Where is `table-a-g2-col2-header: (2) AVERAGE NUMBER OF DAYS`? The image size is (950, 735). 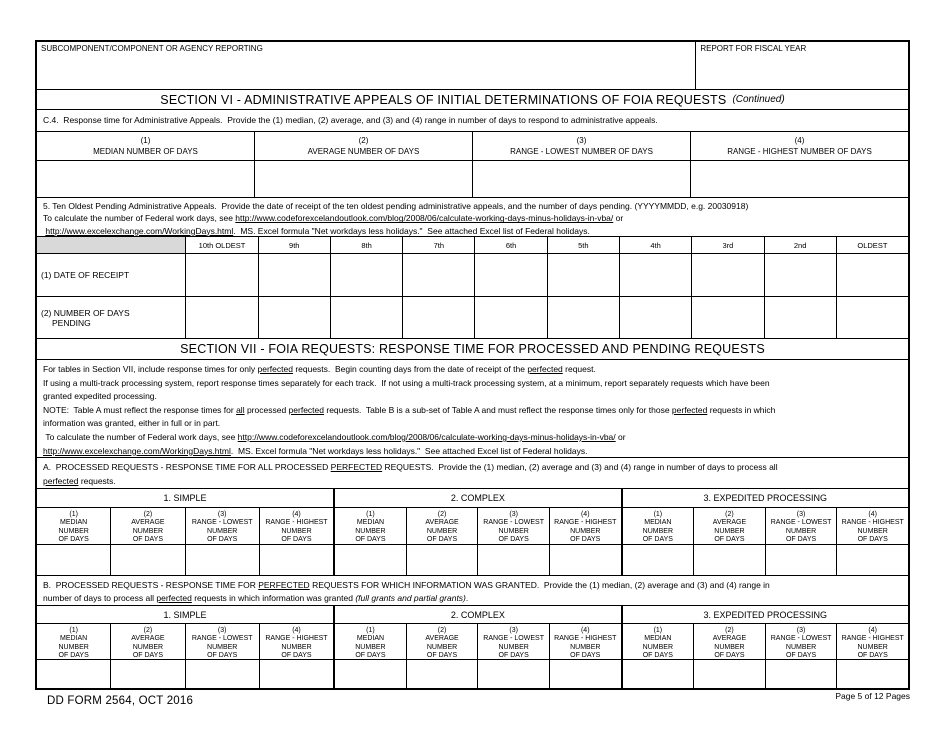
table-a-g2-col2-header: (2) AVERAGE NUMBER OF DAYS is located at coordinates (443, 526).